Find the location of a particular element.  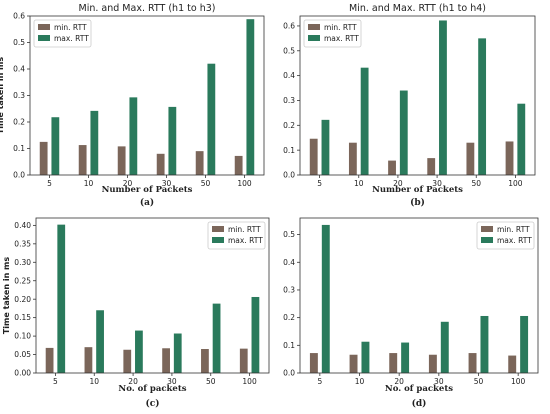

y-tick-label: 0.35 is located at coordinates (22, 243).